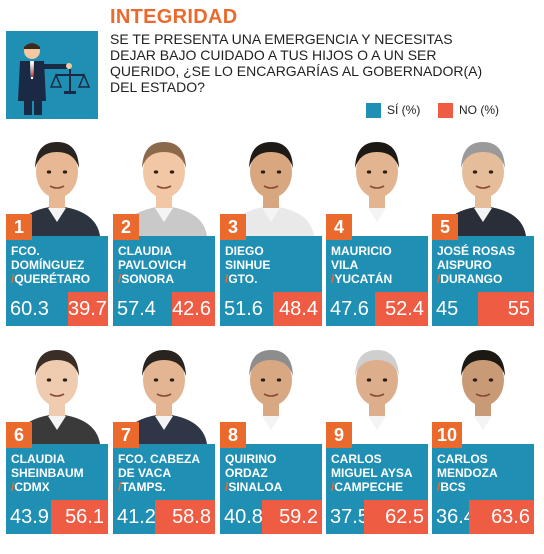 The image size is (544, 554). I want to click on candidate-info-panel: 1 FCO.DOMÍNGUEZQUERÉTARO 60.339.7, so click(57, 270).